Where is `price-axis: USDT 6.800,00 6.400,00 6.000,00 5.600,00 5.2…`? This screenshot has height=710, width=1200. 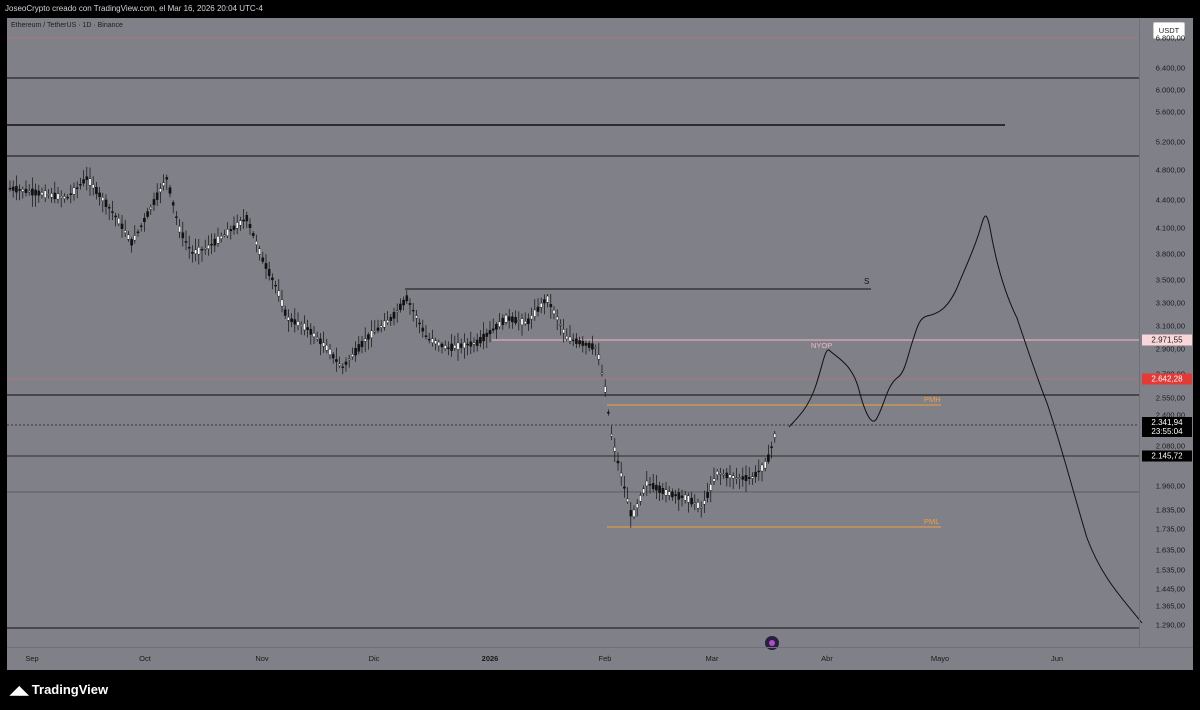 price-axis: USDT 6.800,00 6.400,00 6.000,00 5.600,00 5.2… is located at coordinates (1166, 333).